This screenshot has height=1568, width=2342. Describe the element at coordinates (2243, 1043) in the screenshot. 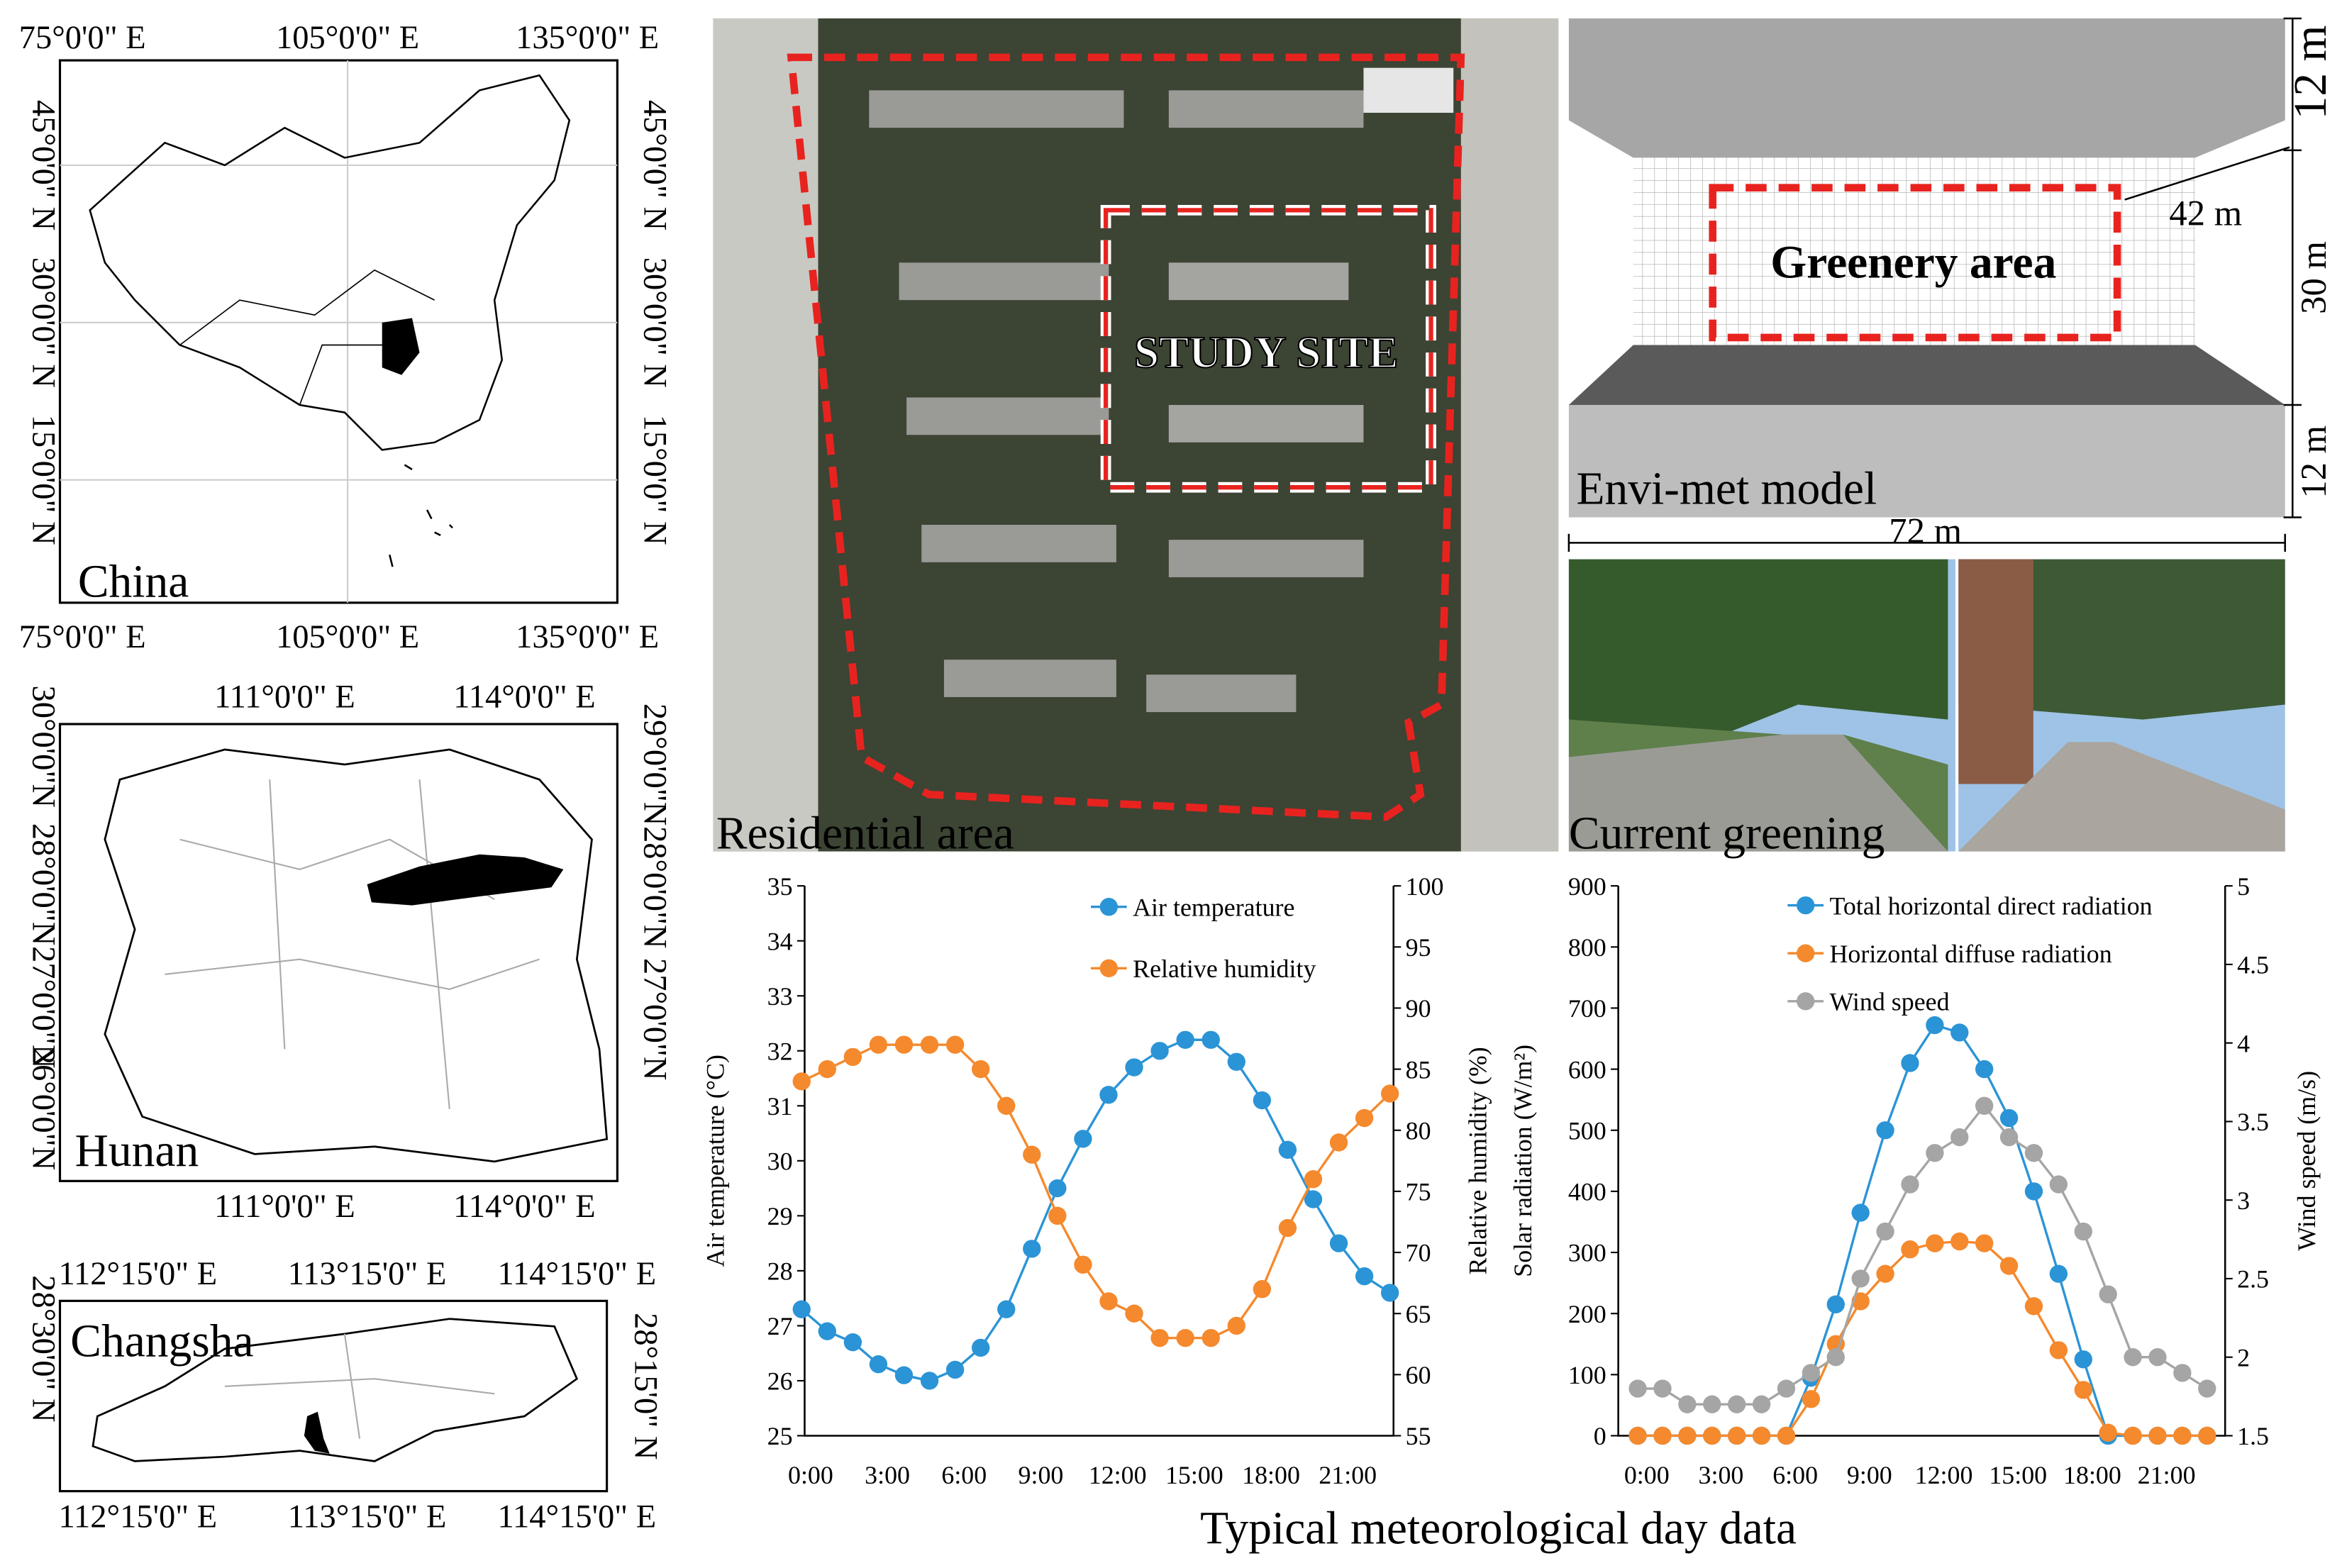

I see `y2-tick-label: 4` at that location.